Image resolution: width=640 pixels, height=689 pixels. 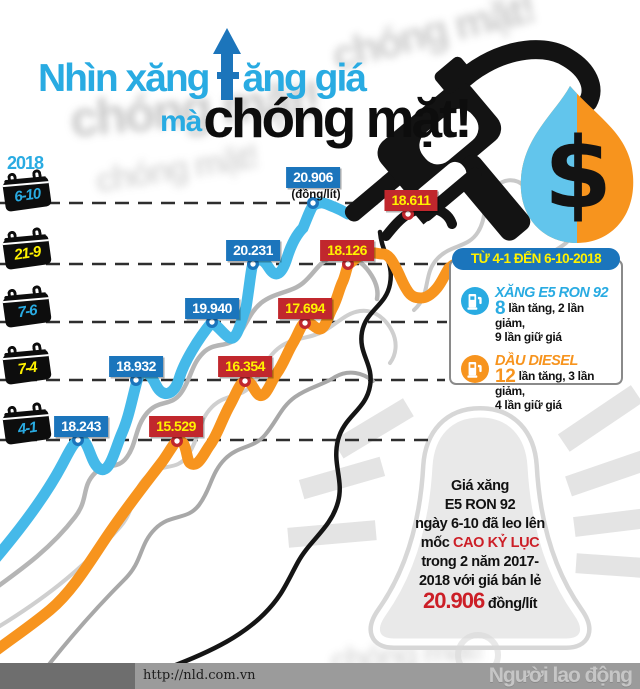 What do you see at coordinates (136, 366) in the screenshot?
I see `gas-price-label-7-4: 18.932` at bounding box center [136, 366].